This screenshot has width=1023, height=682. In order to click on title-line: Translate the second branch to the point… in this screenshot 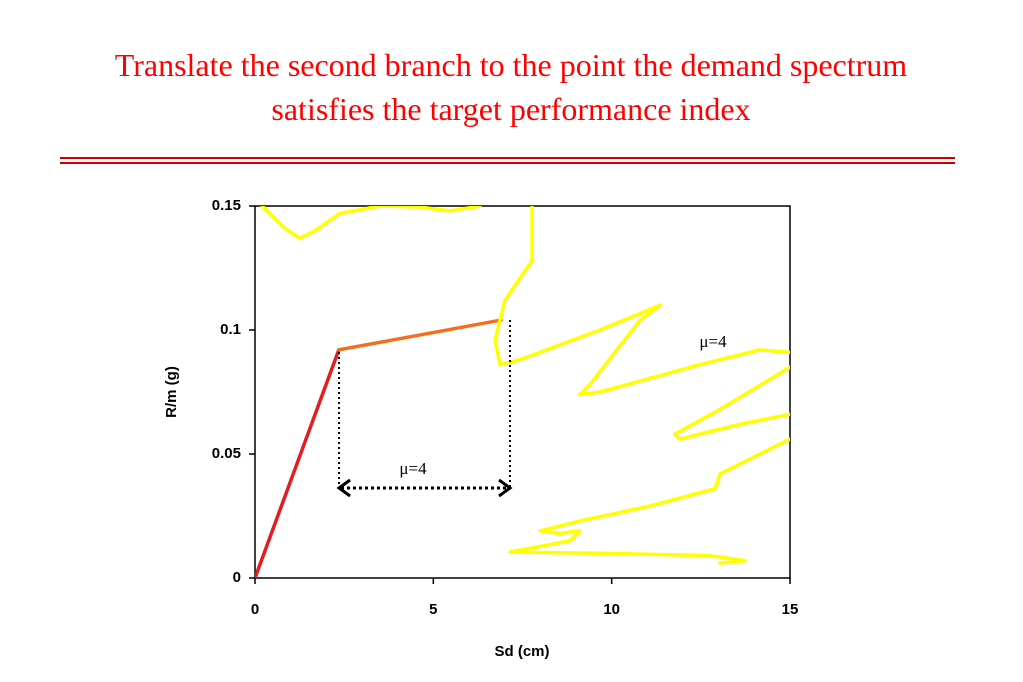, I will do `click(511, 65)`.